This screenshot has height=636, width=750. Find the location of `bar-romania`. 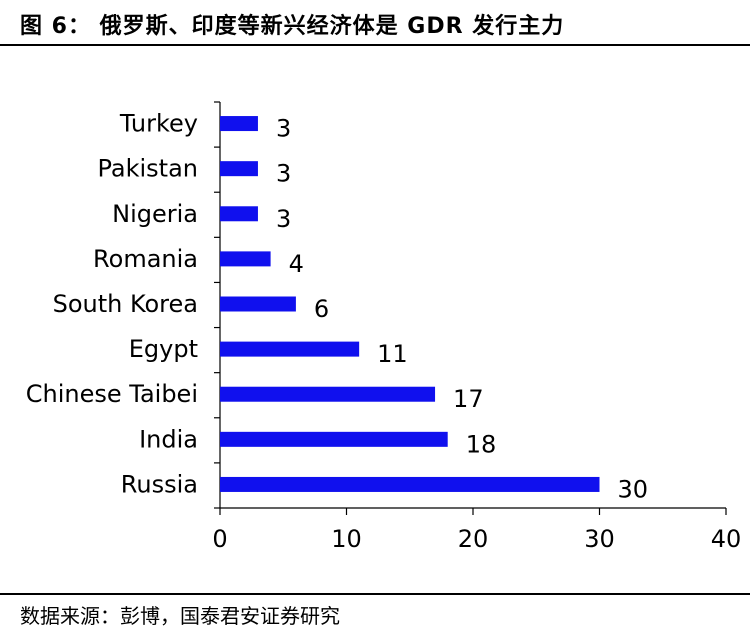

bar-romania is located at coordinates (245, 259).